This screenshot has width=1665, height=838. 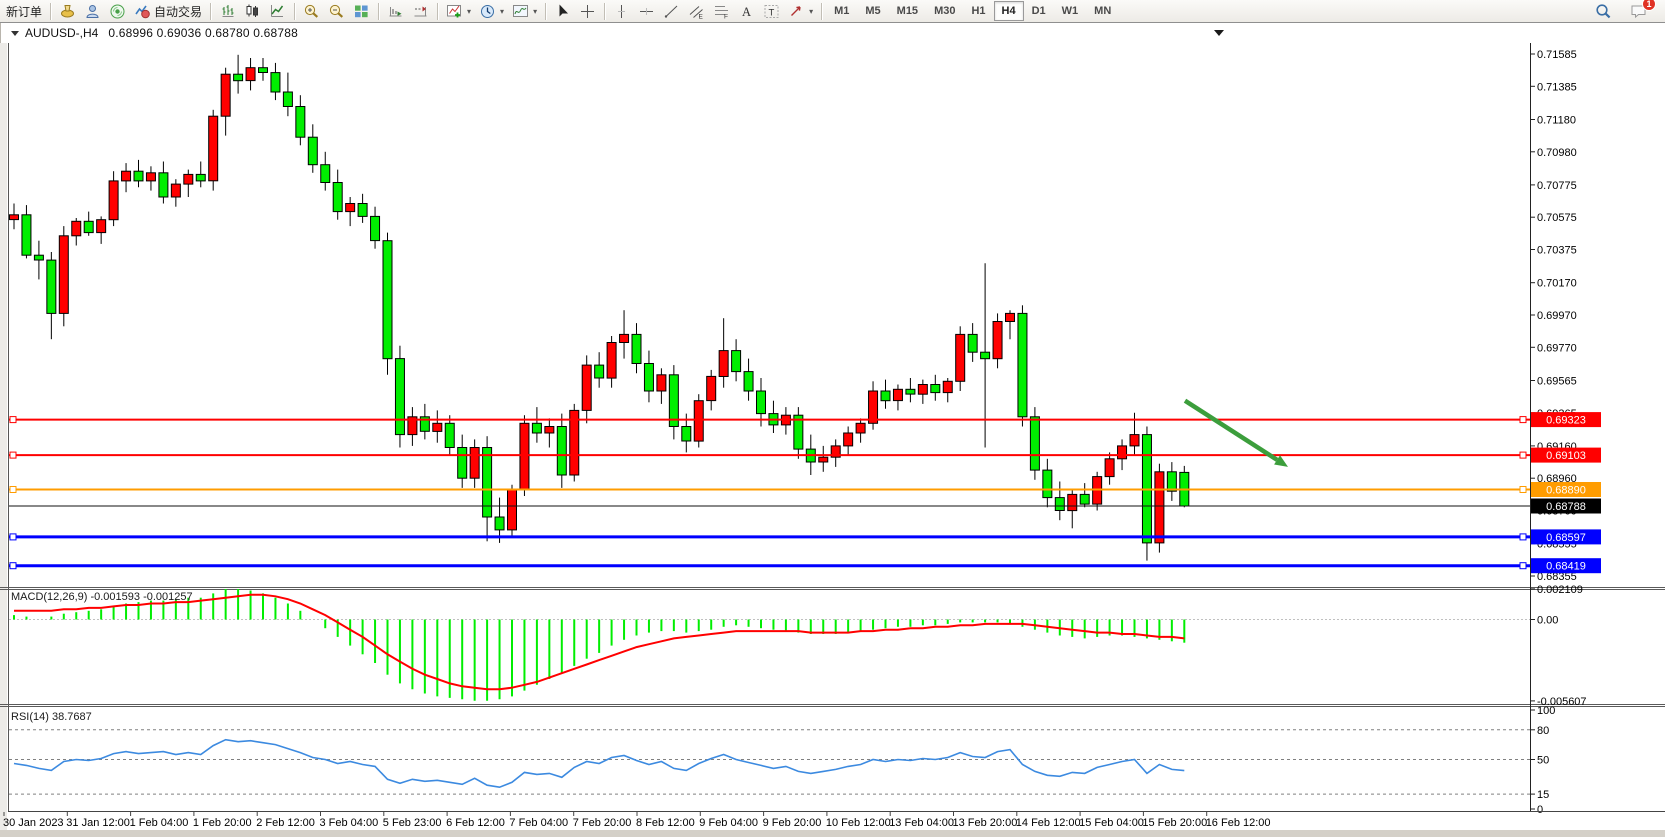 What do you see at coordinates (98, 823) in the screenshot?
I see `svg-text: 31 Jan 12:00` at bounding box center [98, 823].